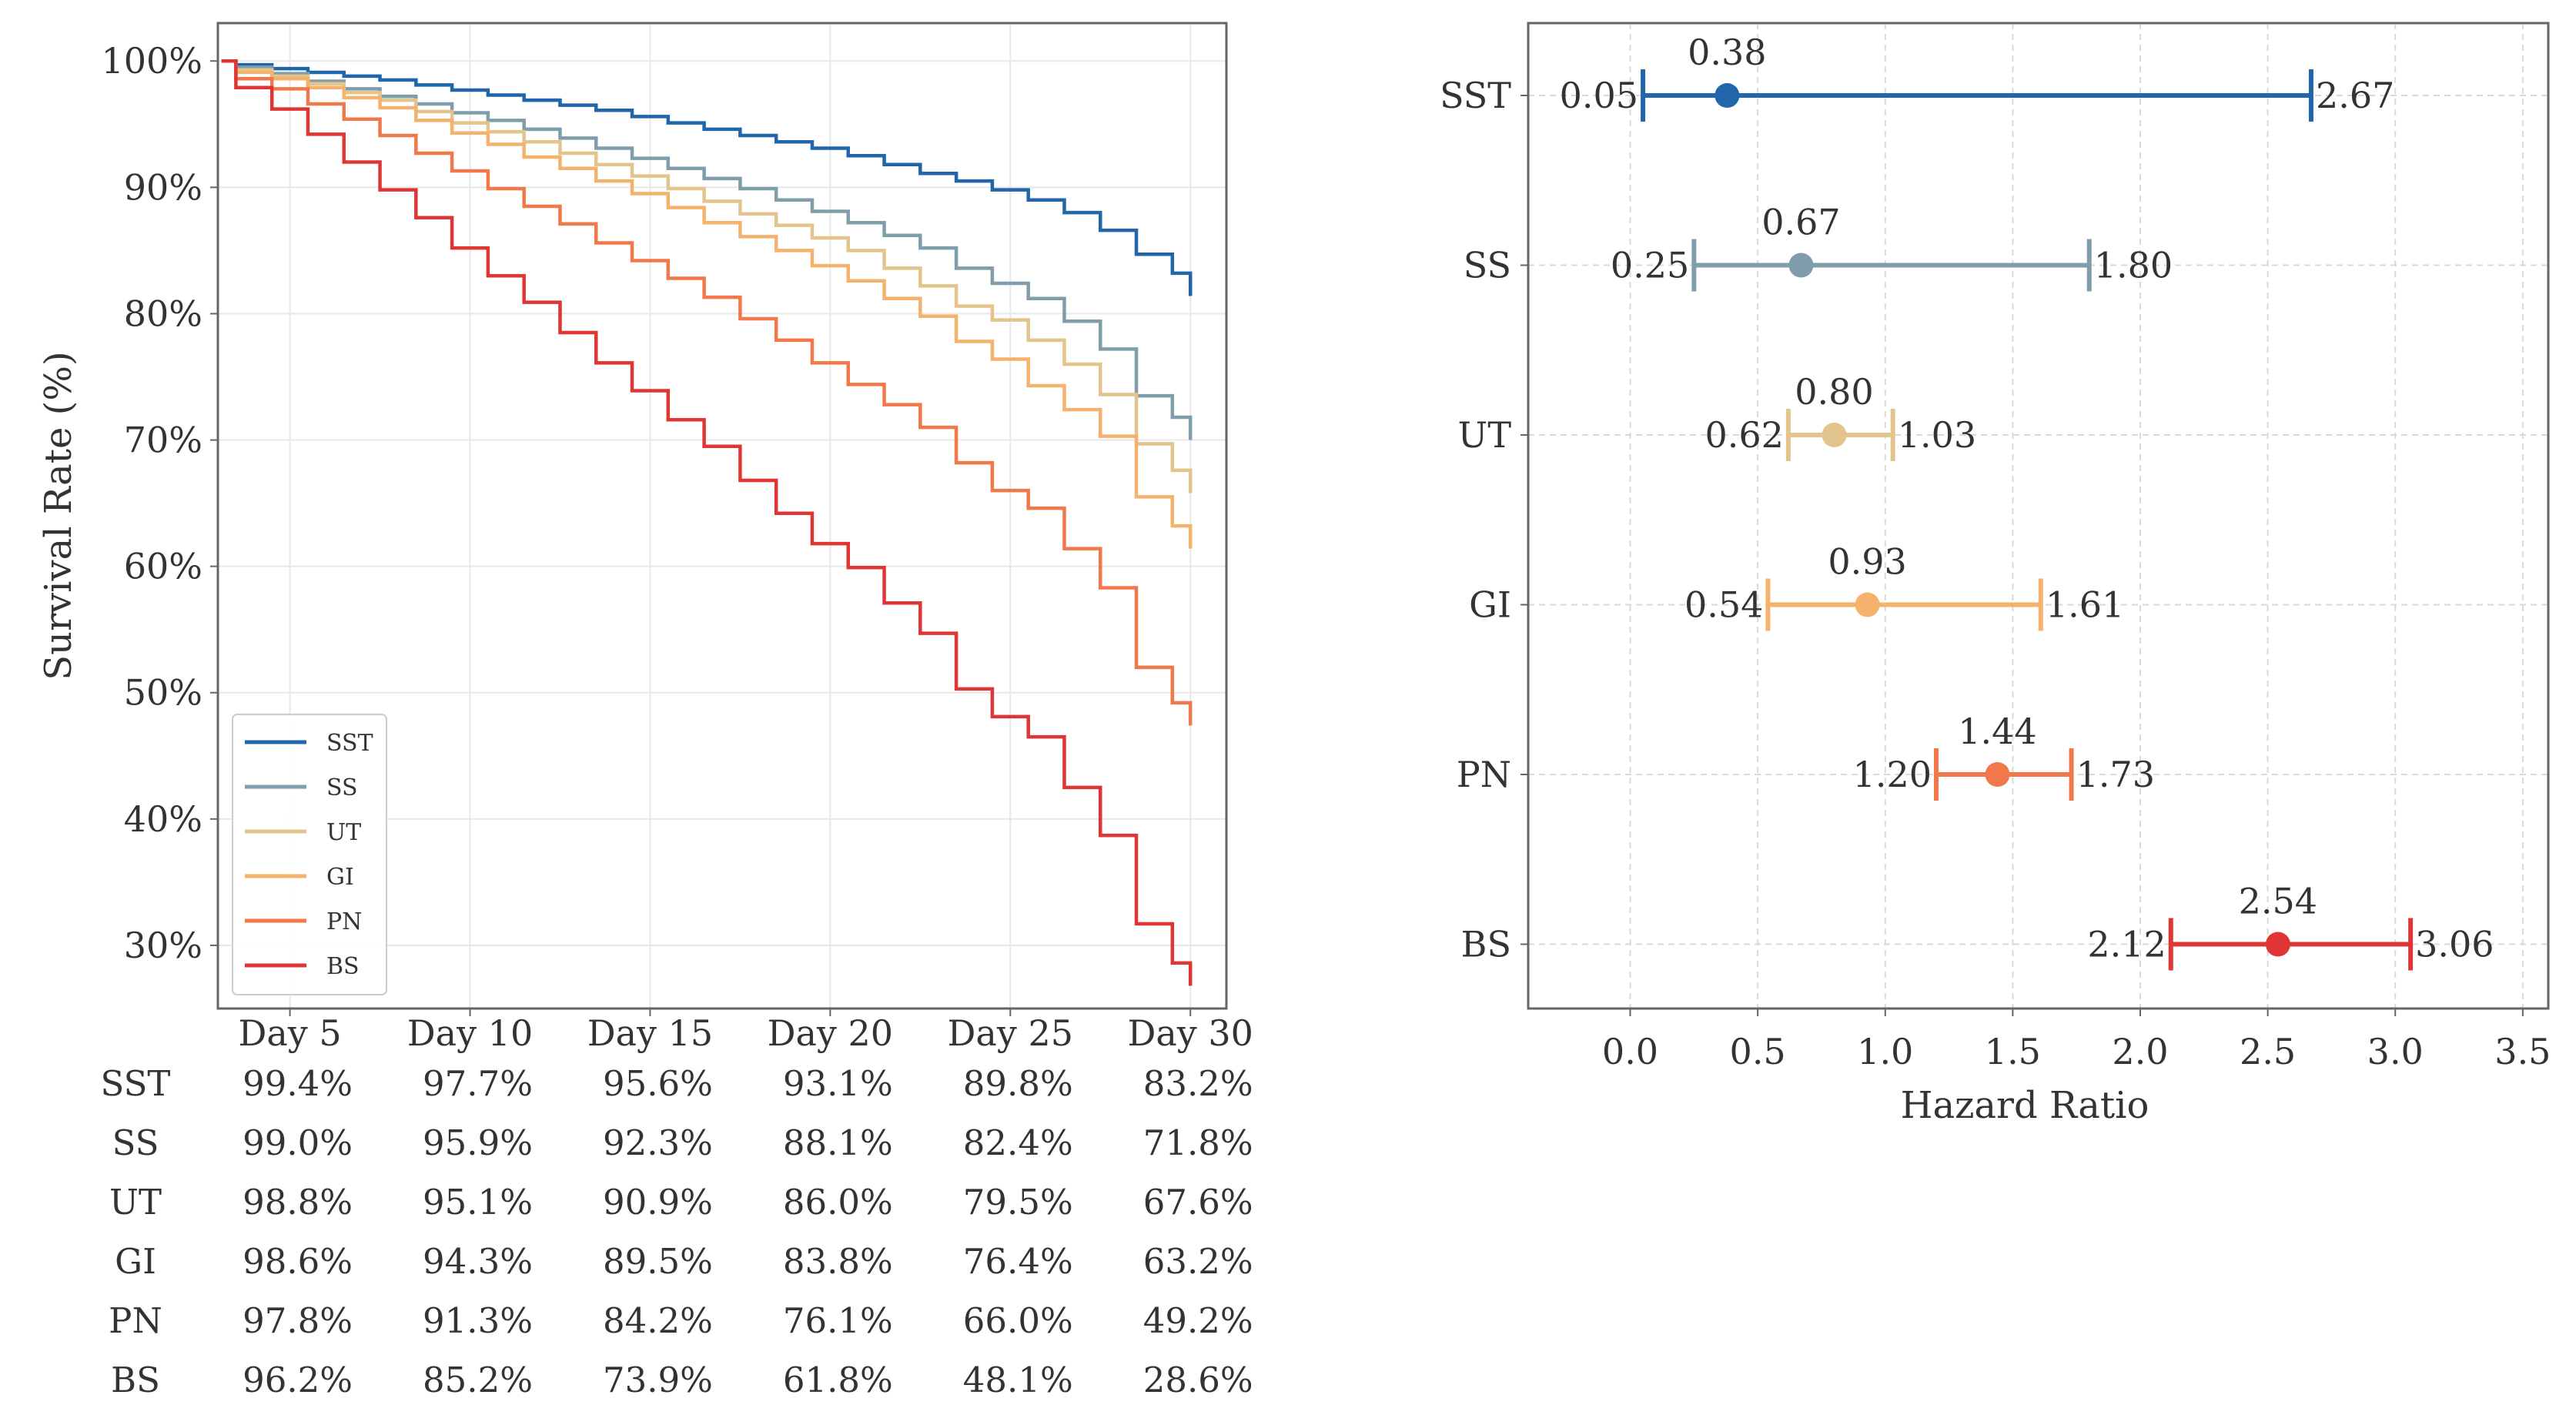  What do you see at coordinates (838, 1142) in the screenshot?
I see `table-cell: 88.1%` at bounding box center [838, 1142].